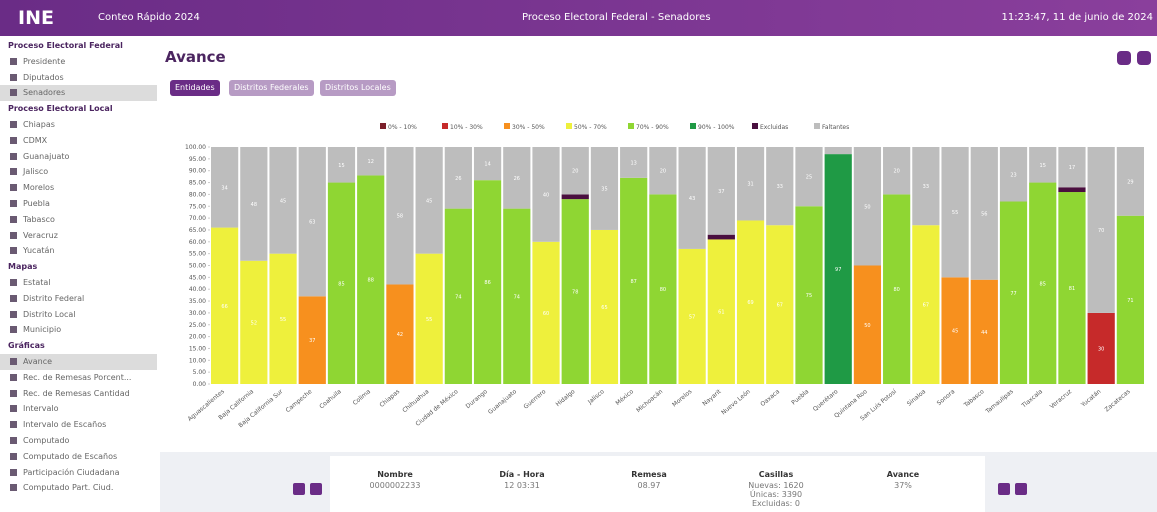  I want to click on tab: Distritos Federales, so click(271, 88).